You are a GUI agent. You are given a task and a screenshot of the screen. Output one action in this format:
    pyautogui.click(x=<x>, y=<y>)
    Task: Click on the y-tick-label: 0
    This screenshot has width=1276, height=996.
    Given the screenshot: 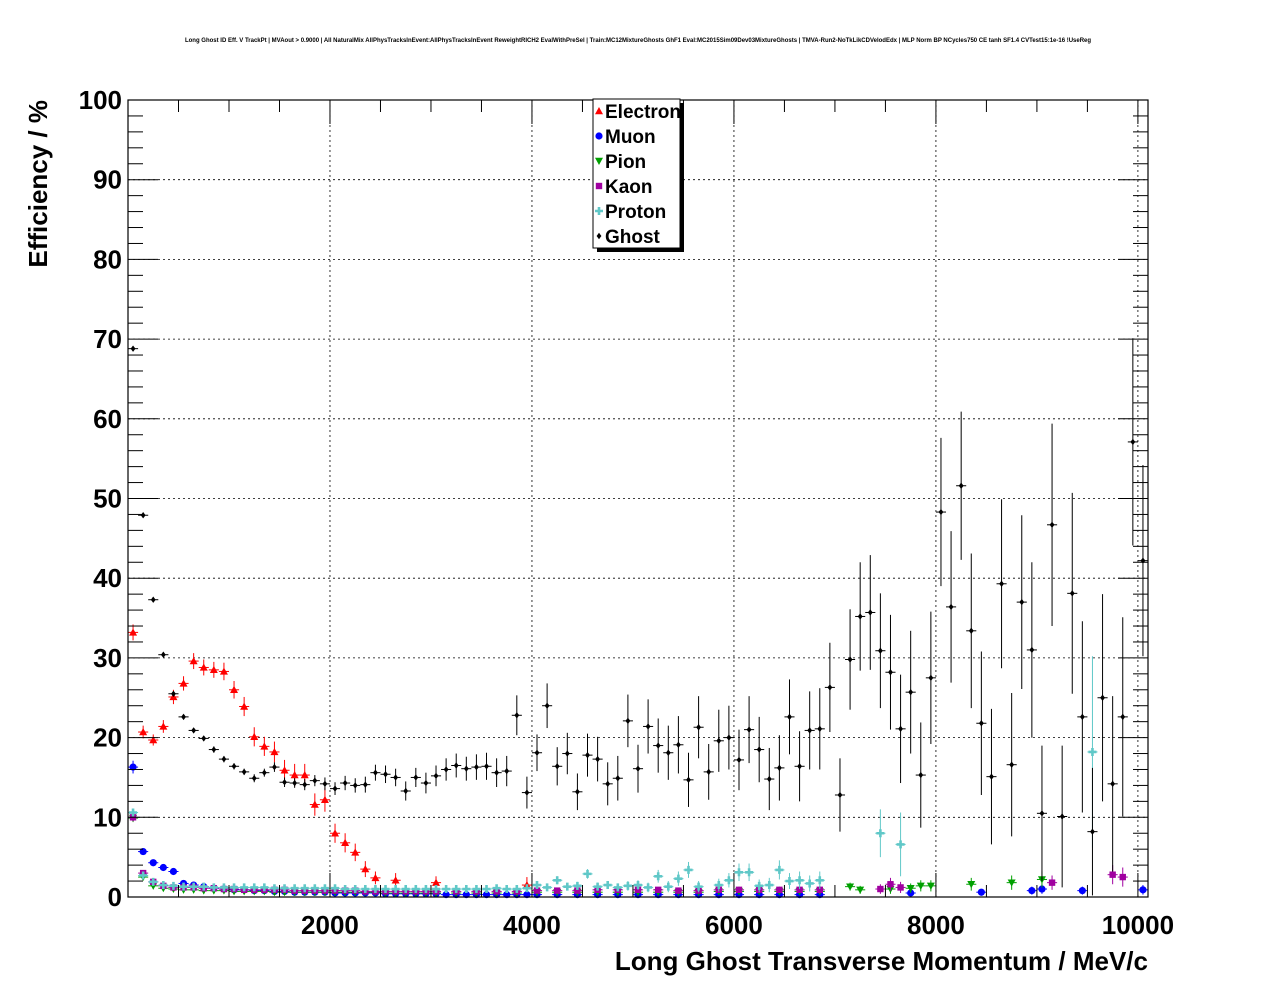 What is the action you would take?
    pyautogui.click(x=115, y=897)
    